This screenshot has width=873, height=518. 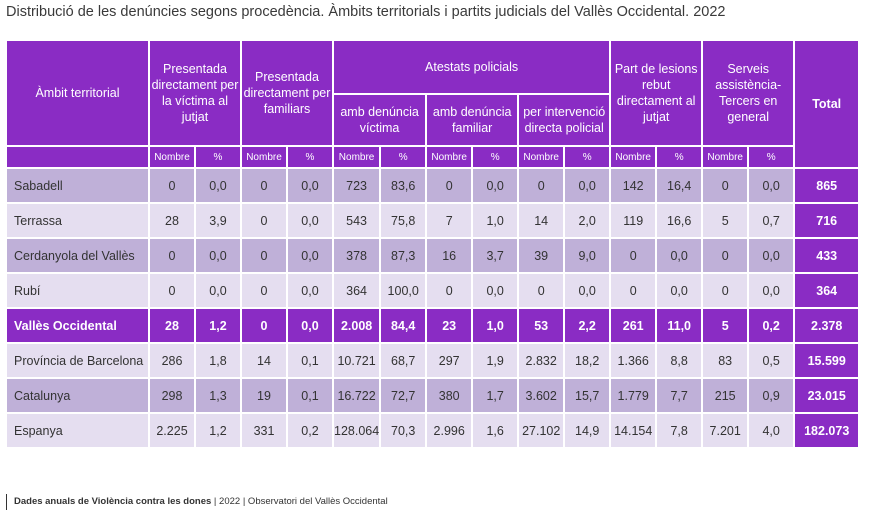 I want to click on cell-pct: 1,3, so click(x=218, y=395).